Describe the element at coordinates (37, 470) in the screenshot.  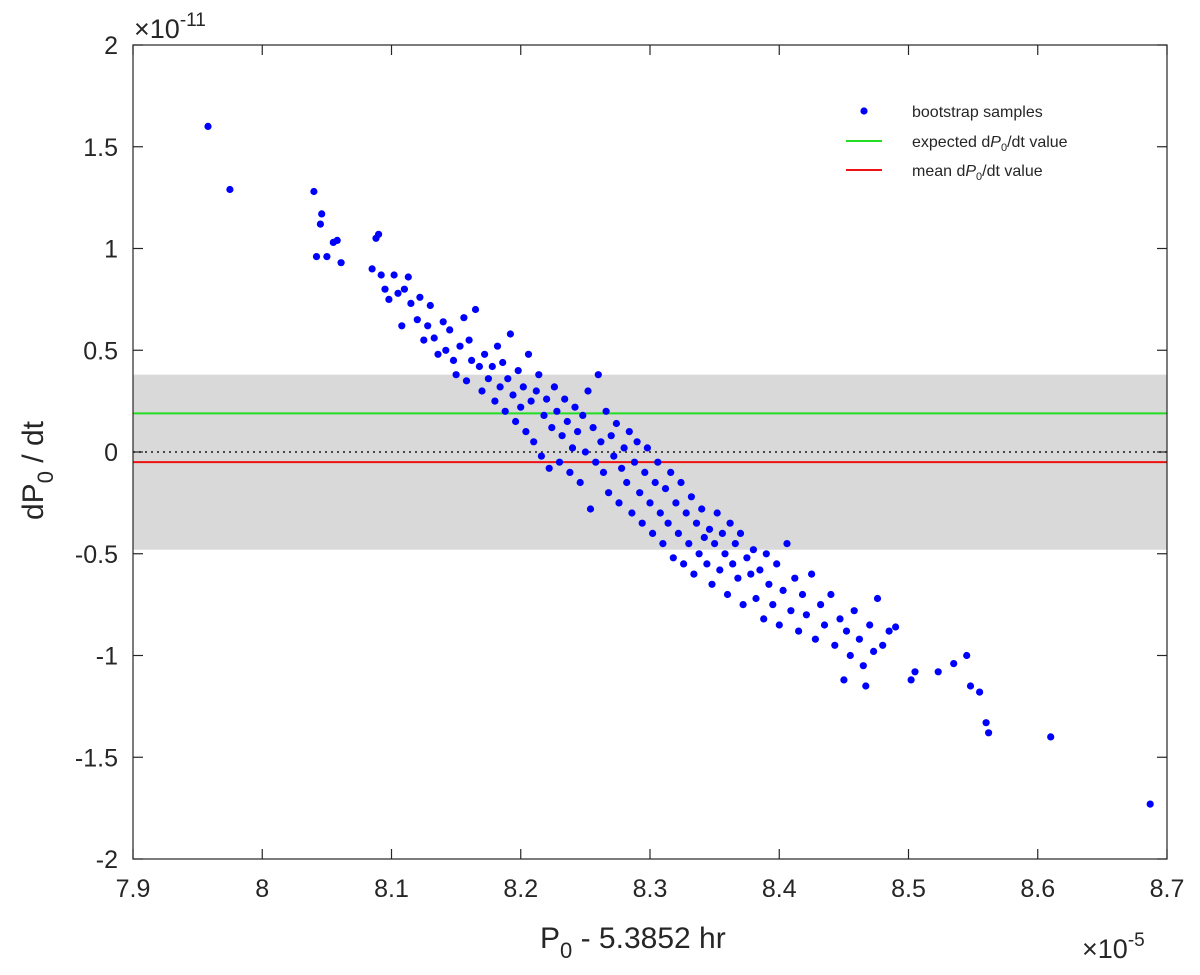
I see `y-axis-label: dP0 / dt` at that location.